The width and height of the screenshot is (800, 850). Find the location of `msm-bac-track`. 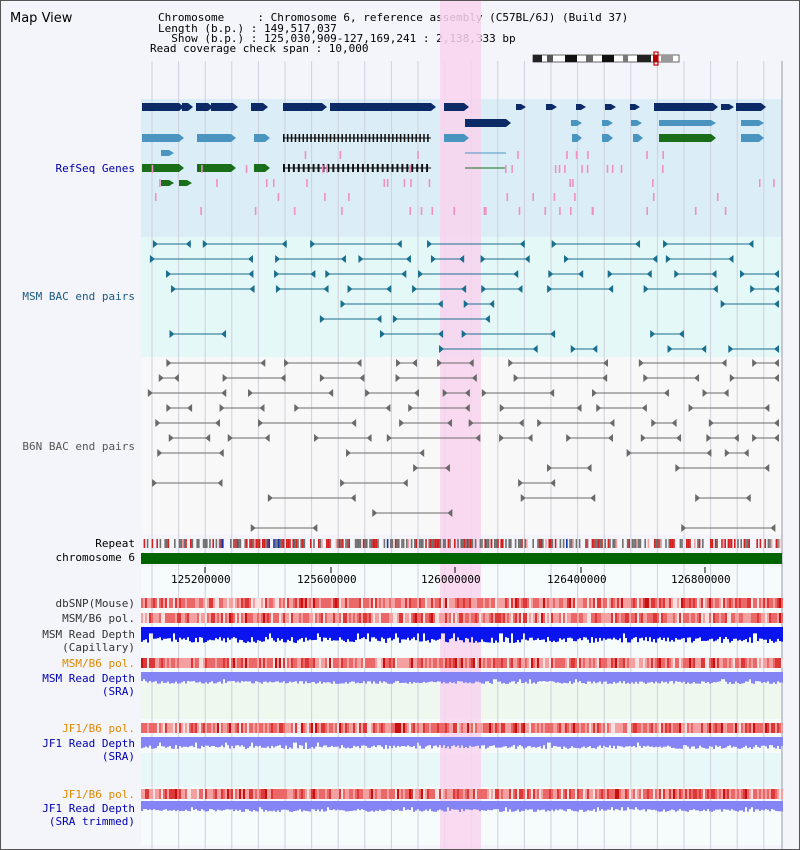

msm-bac-track is located at coordinates (464, 296).